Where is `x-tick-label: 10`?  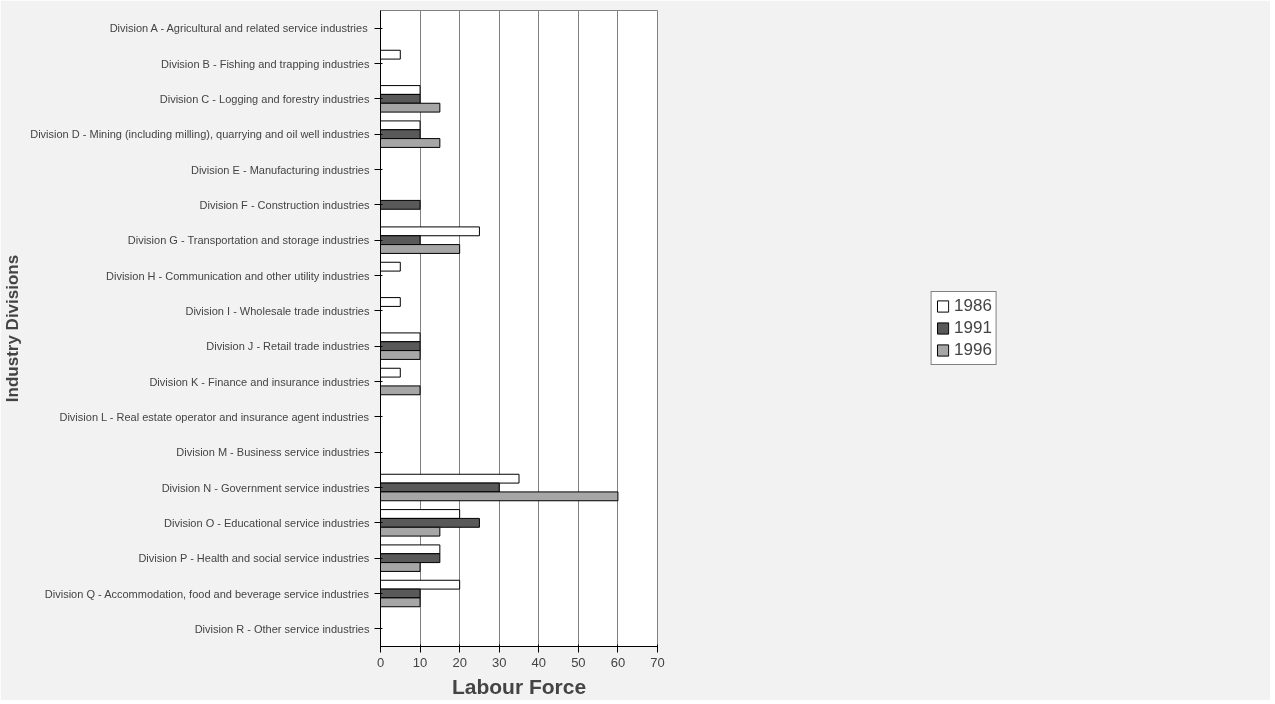
x-tick-label: 10 is located at coordinates (420, 662).